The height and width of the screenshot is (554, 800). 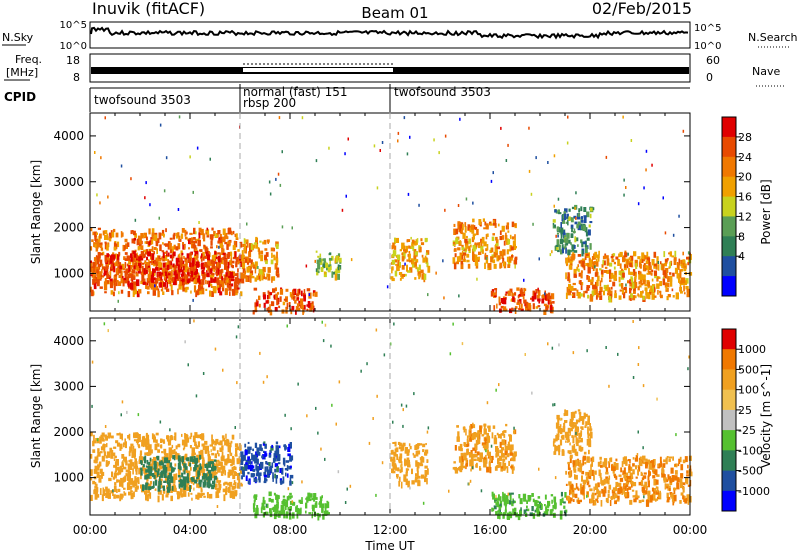 I want to click on cpid-label: CPID, so click(x=20, y=97).